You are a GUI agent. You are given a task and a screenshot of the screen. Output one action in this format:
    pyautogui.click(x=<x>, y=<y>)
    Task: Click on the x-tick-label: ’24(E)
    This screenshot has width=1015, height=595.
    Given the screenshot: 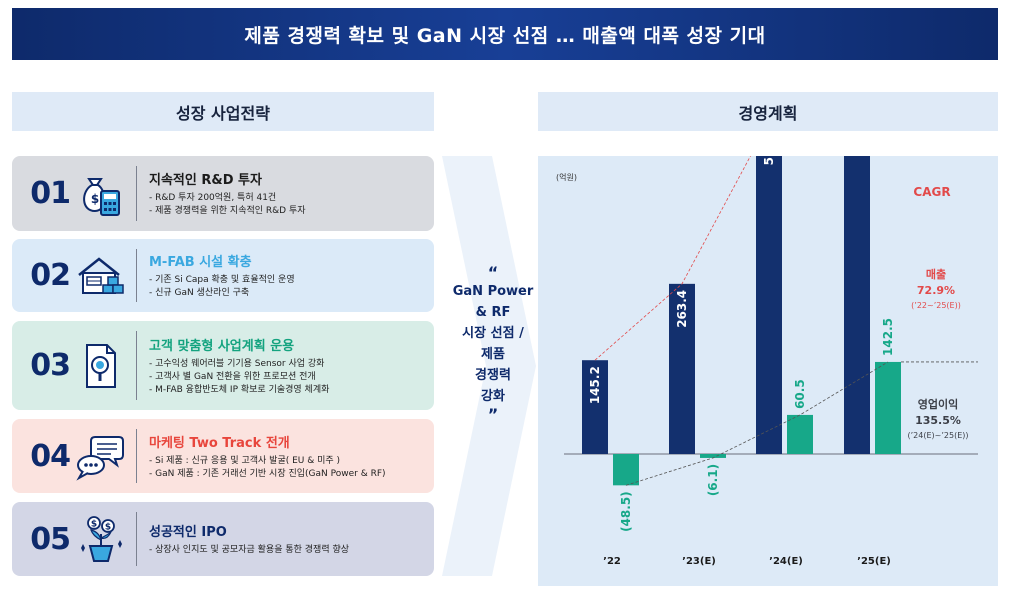 What is the action you would take?
    pyautogui.click(x=786, y=561)
    